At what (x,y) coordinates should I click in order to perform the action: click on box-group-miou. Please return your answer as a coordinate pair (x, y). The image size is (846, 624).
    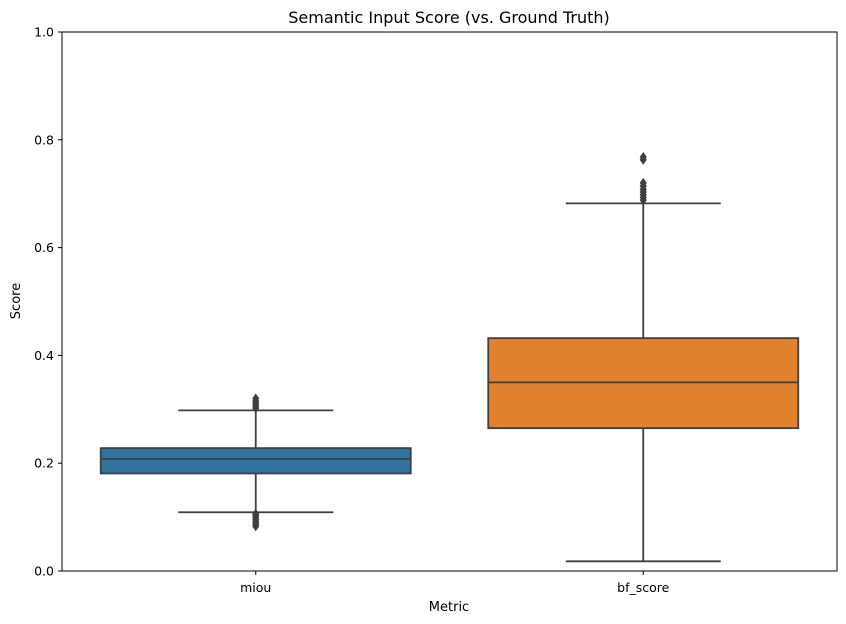
    Looking at the image, I should click on (255, 462).